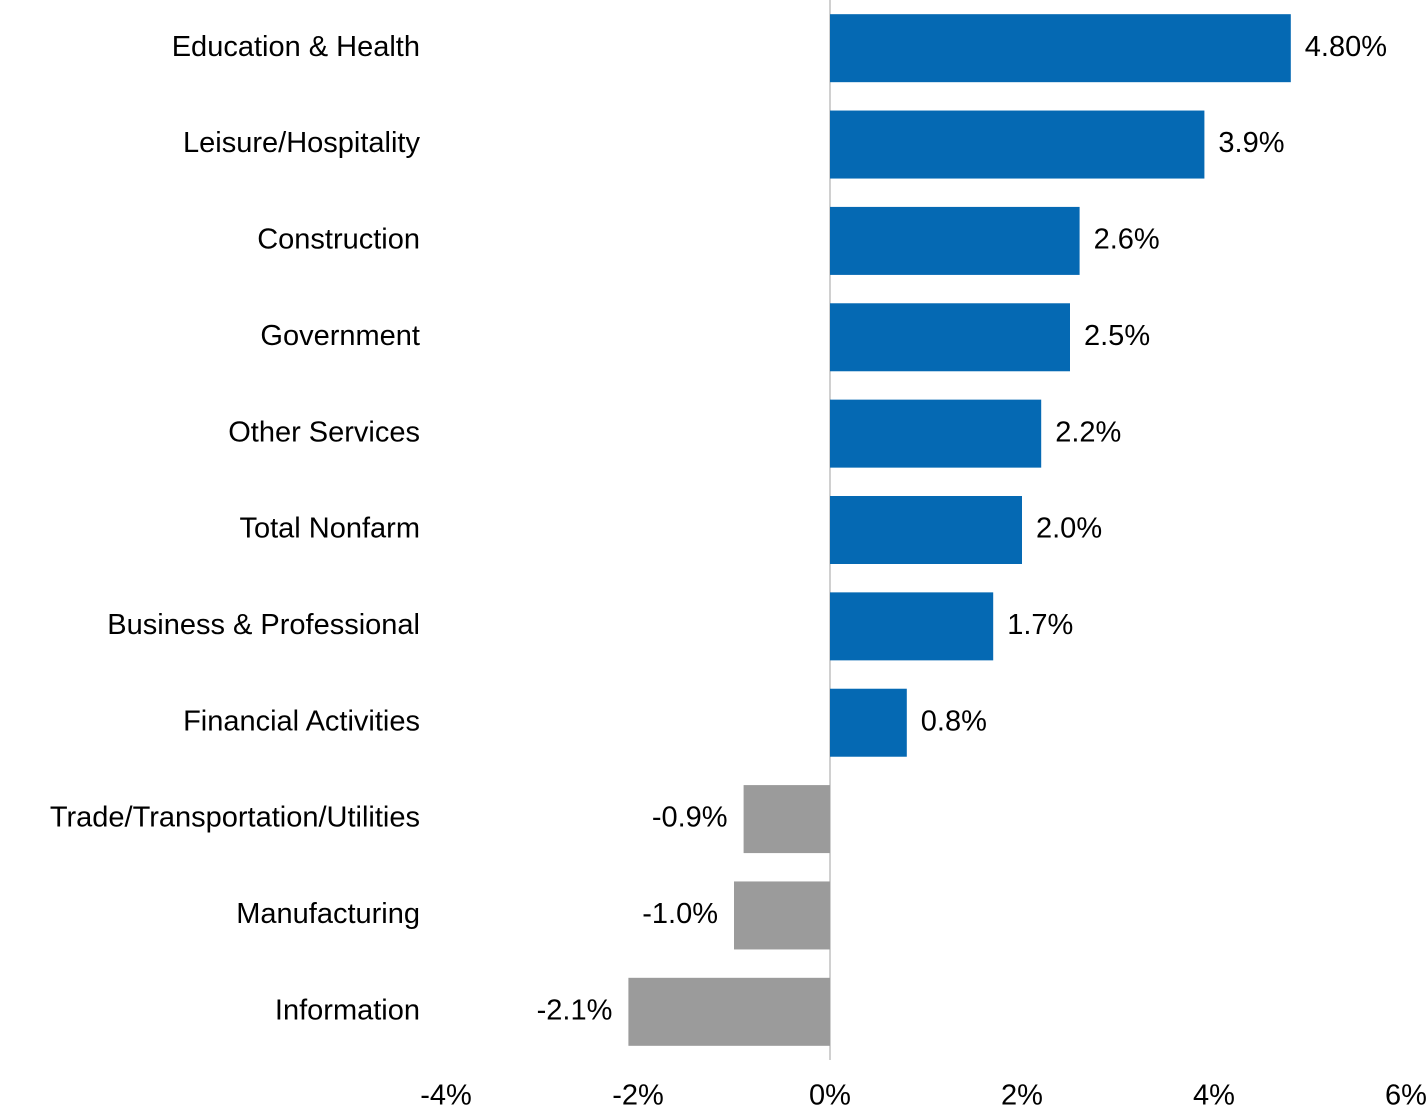  Describe the element at coordinates (340, 336) in the screenshot. I see `y-tick-label: Government` at that location.